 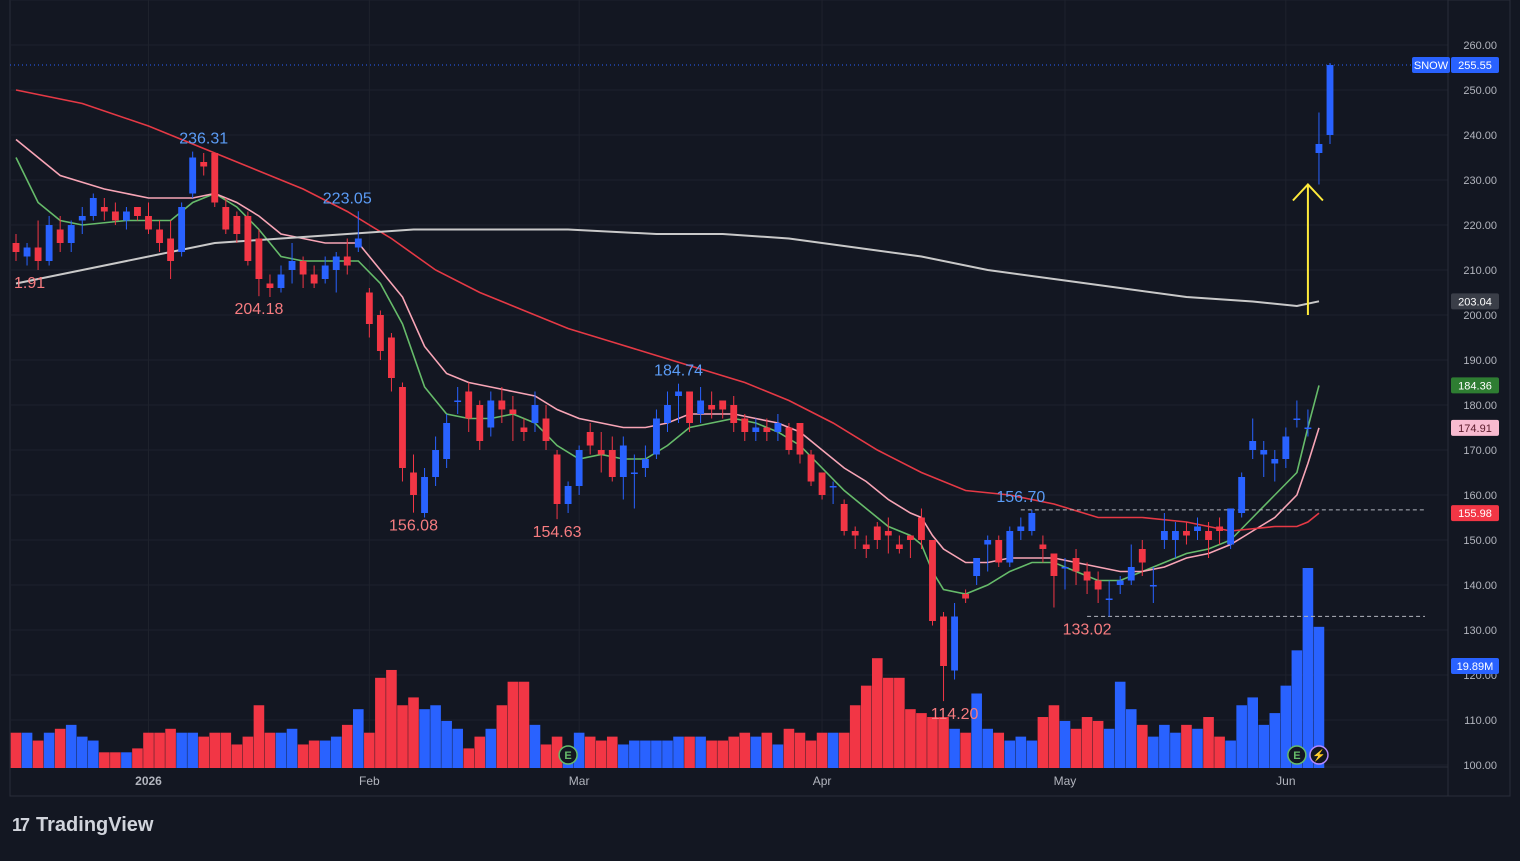 What do you see at coordinates (1475, 667) in the screenshot?
I see `volume-value-label: 19.89M` at bounding box center [1475, 667].